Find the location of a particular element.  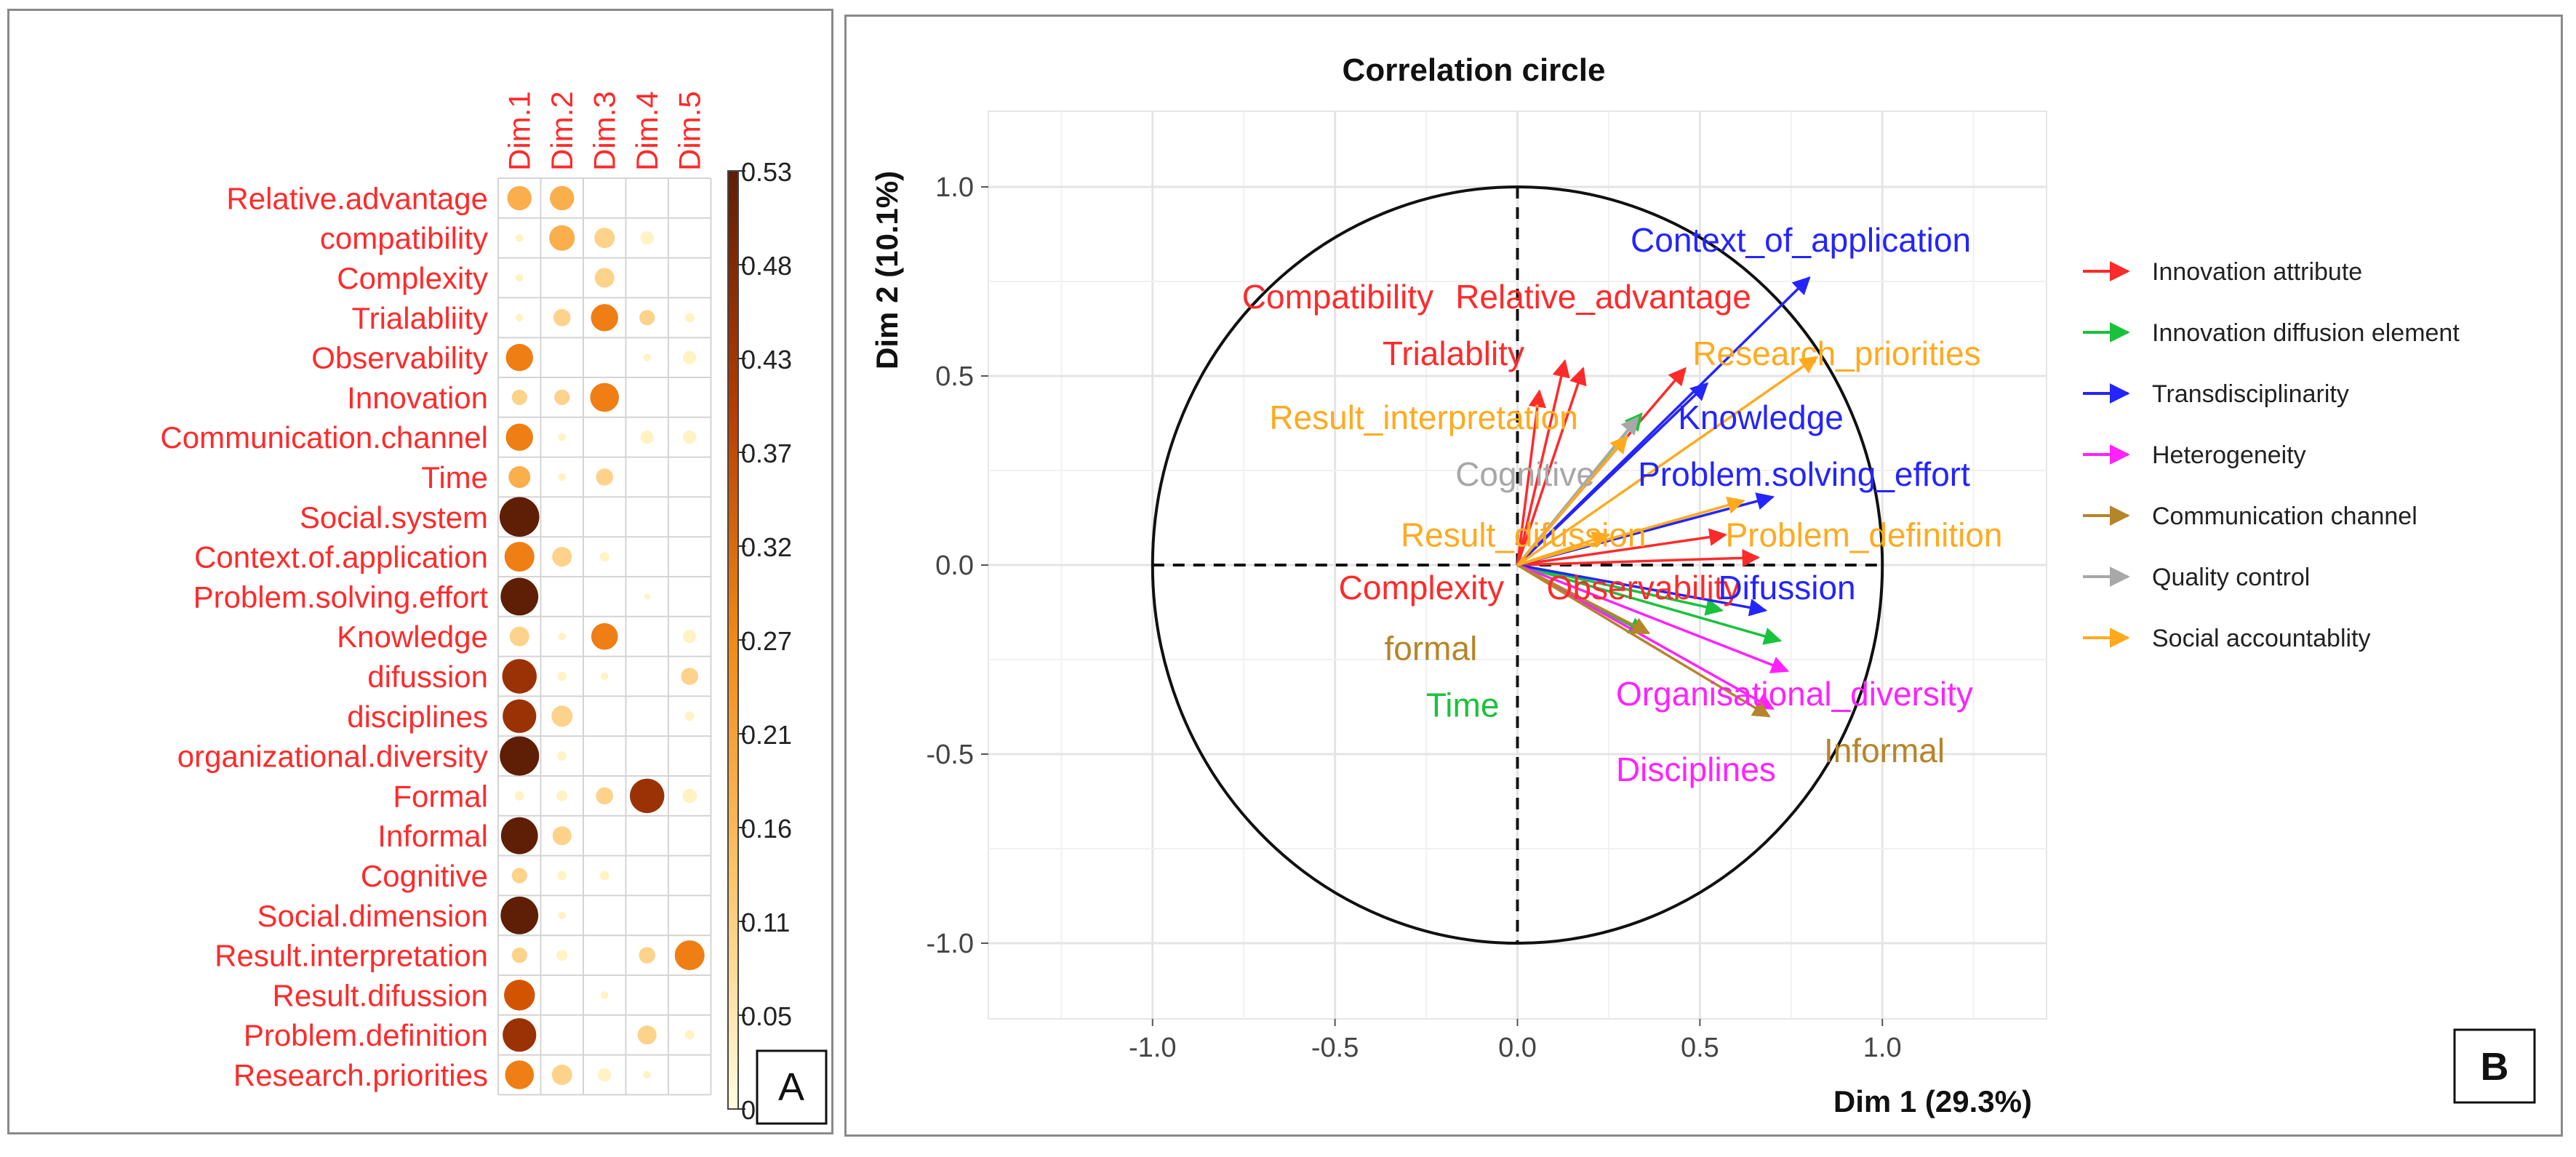

row-label: Informal is located at coordinates (432, 836).